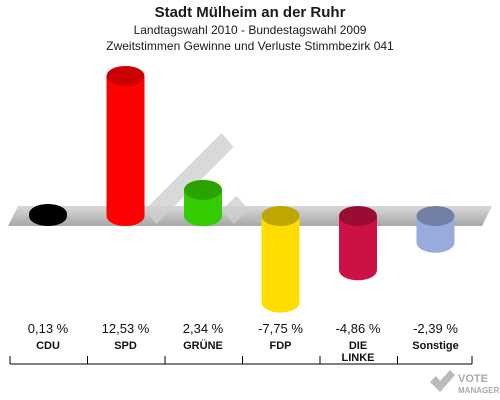  I want to click on value-labels: 0,13 % 12,53 % 2,34 % -7,75 % -4,86 % -2,39 %, so click(243, 328).